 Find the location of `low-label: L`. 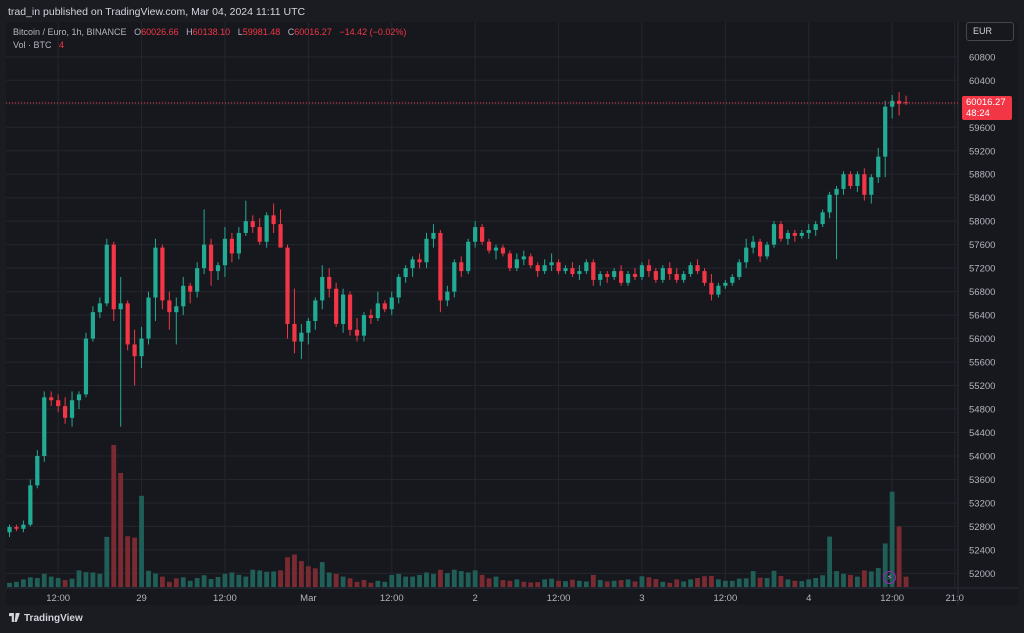

low-label: L is located at coordinates (240, 32).